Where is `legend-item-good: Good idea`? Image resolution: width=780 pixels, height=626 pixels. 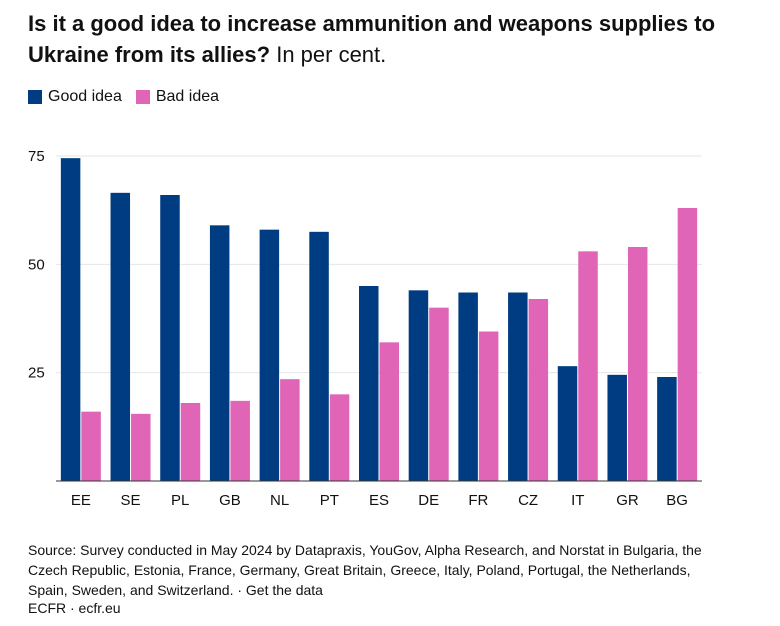 legend-item-good: Good idea is located at coordinates (75, 97).